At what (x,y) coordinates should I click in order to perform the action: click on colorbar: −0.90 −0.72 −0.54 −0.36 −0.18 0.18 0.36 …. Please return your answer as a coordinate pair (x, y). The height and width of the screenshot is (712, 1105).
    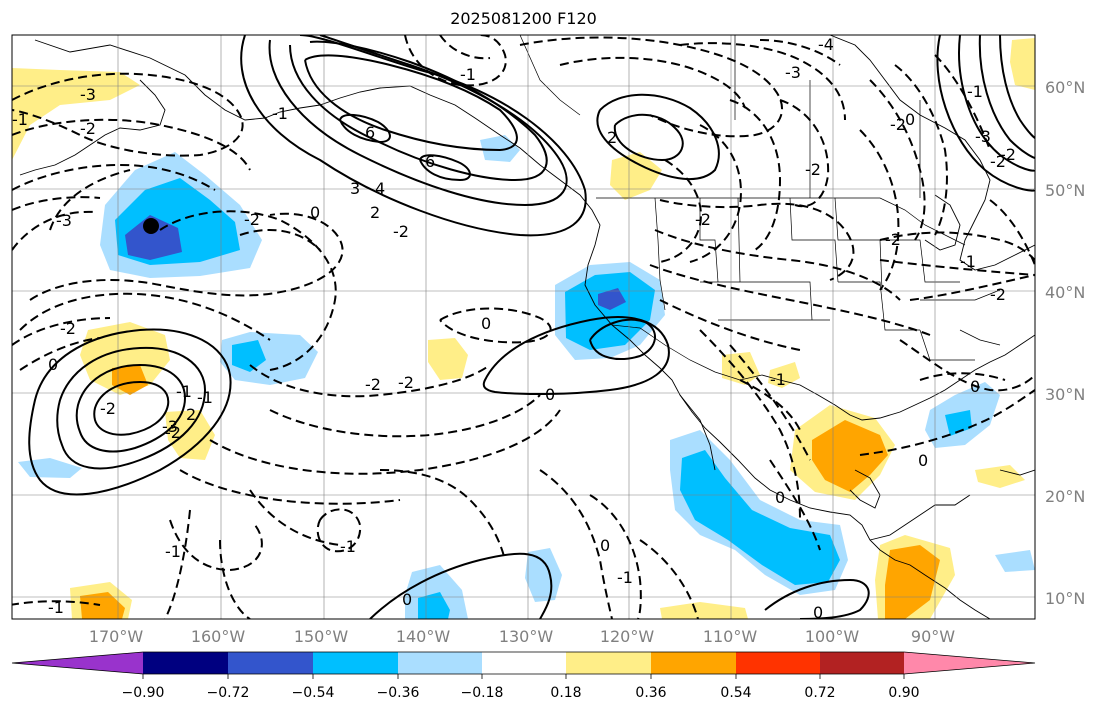
    Looking at the image, I should click on (523, 676).